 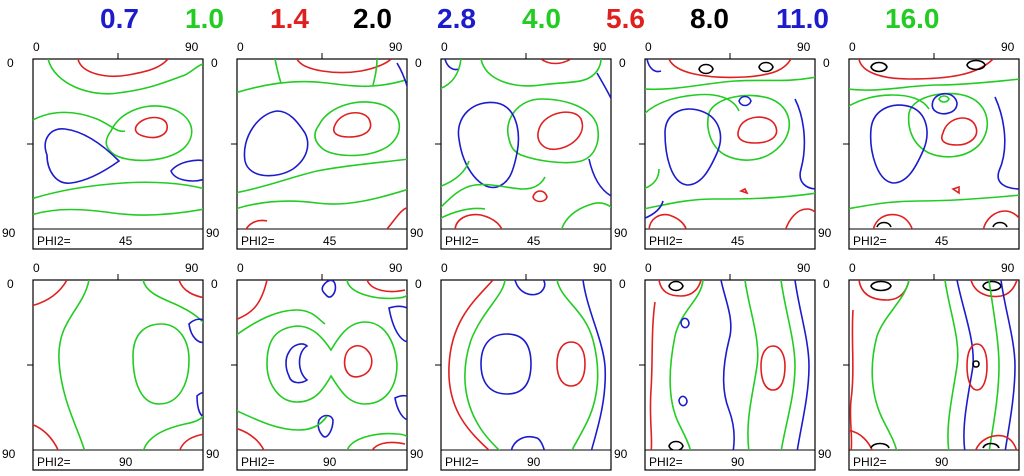 What do you see at coordinates (119, 18) in the screenshot?
I see `legend-level-1: 0.7` at bounding box center [119, 18].